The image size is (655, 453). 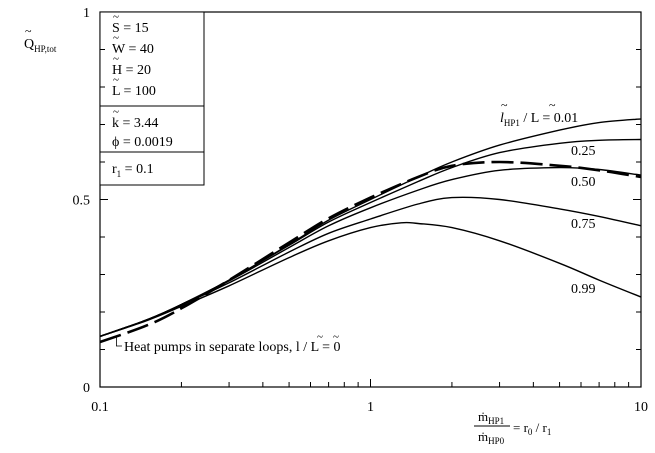 I want to click on x-label-denominator-sub: HP0, so click(x=496, y=441).